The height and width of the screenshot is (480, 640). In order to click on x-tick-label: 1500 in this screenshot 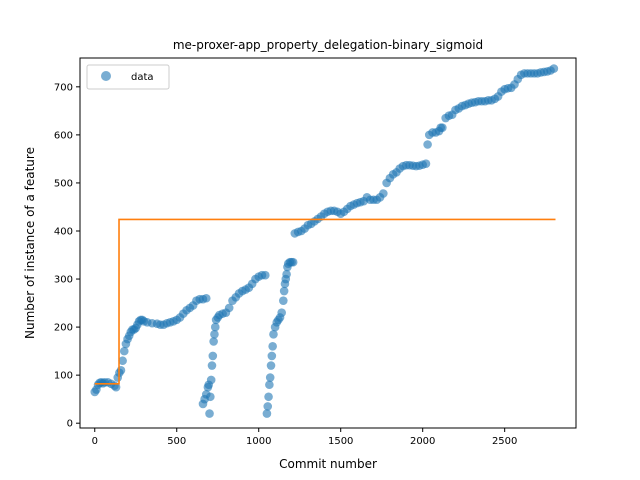, I will do `click(340, 441)`.